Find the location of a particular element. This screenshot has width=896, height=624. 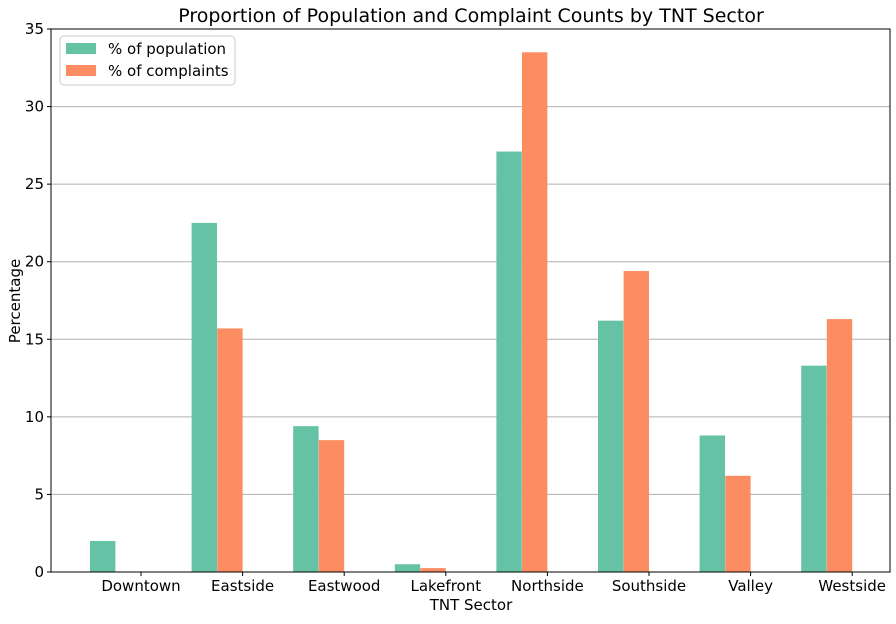

population-bar-lakefront is located at coordinates (407, 568).